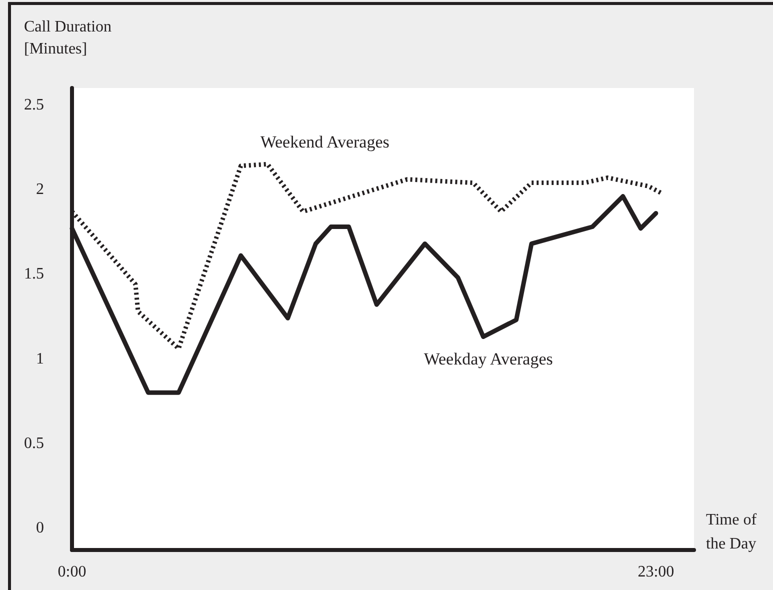  What do you see at coordinates (656, 572) in the screenshot?
I see `x-tick-label: 23:00` at bounding box center [656, 572].